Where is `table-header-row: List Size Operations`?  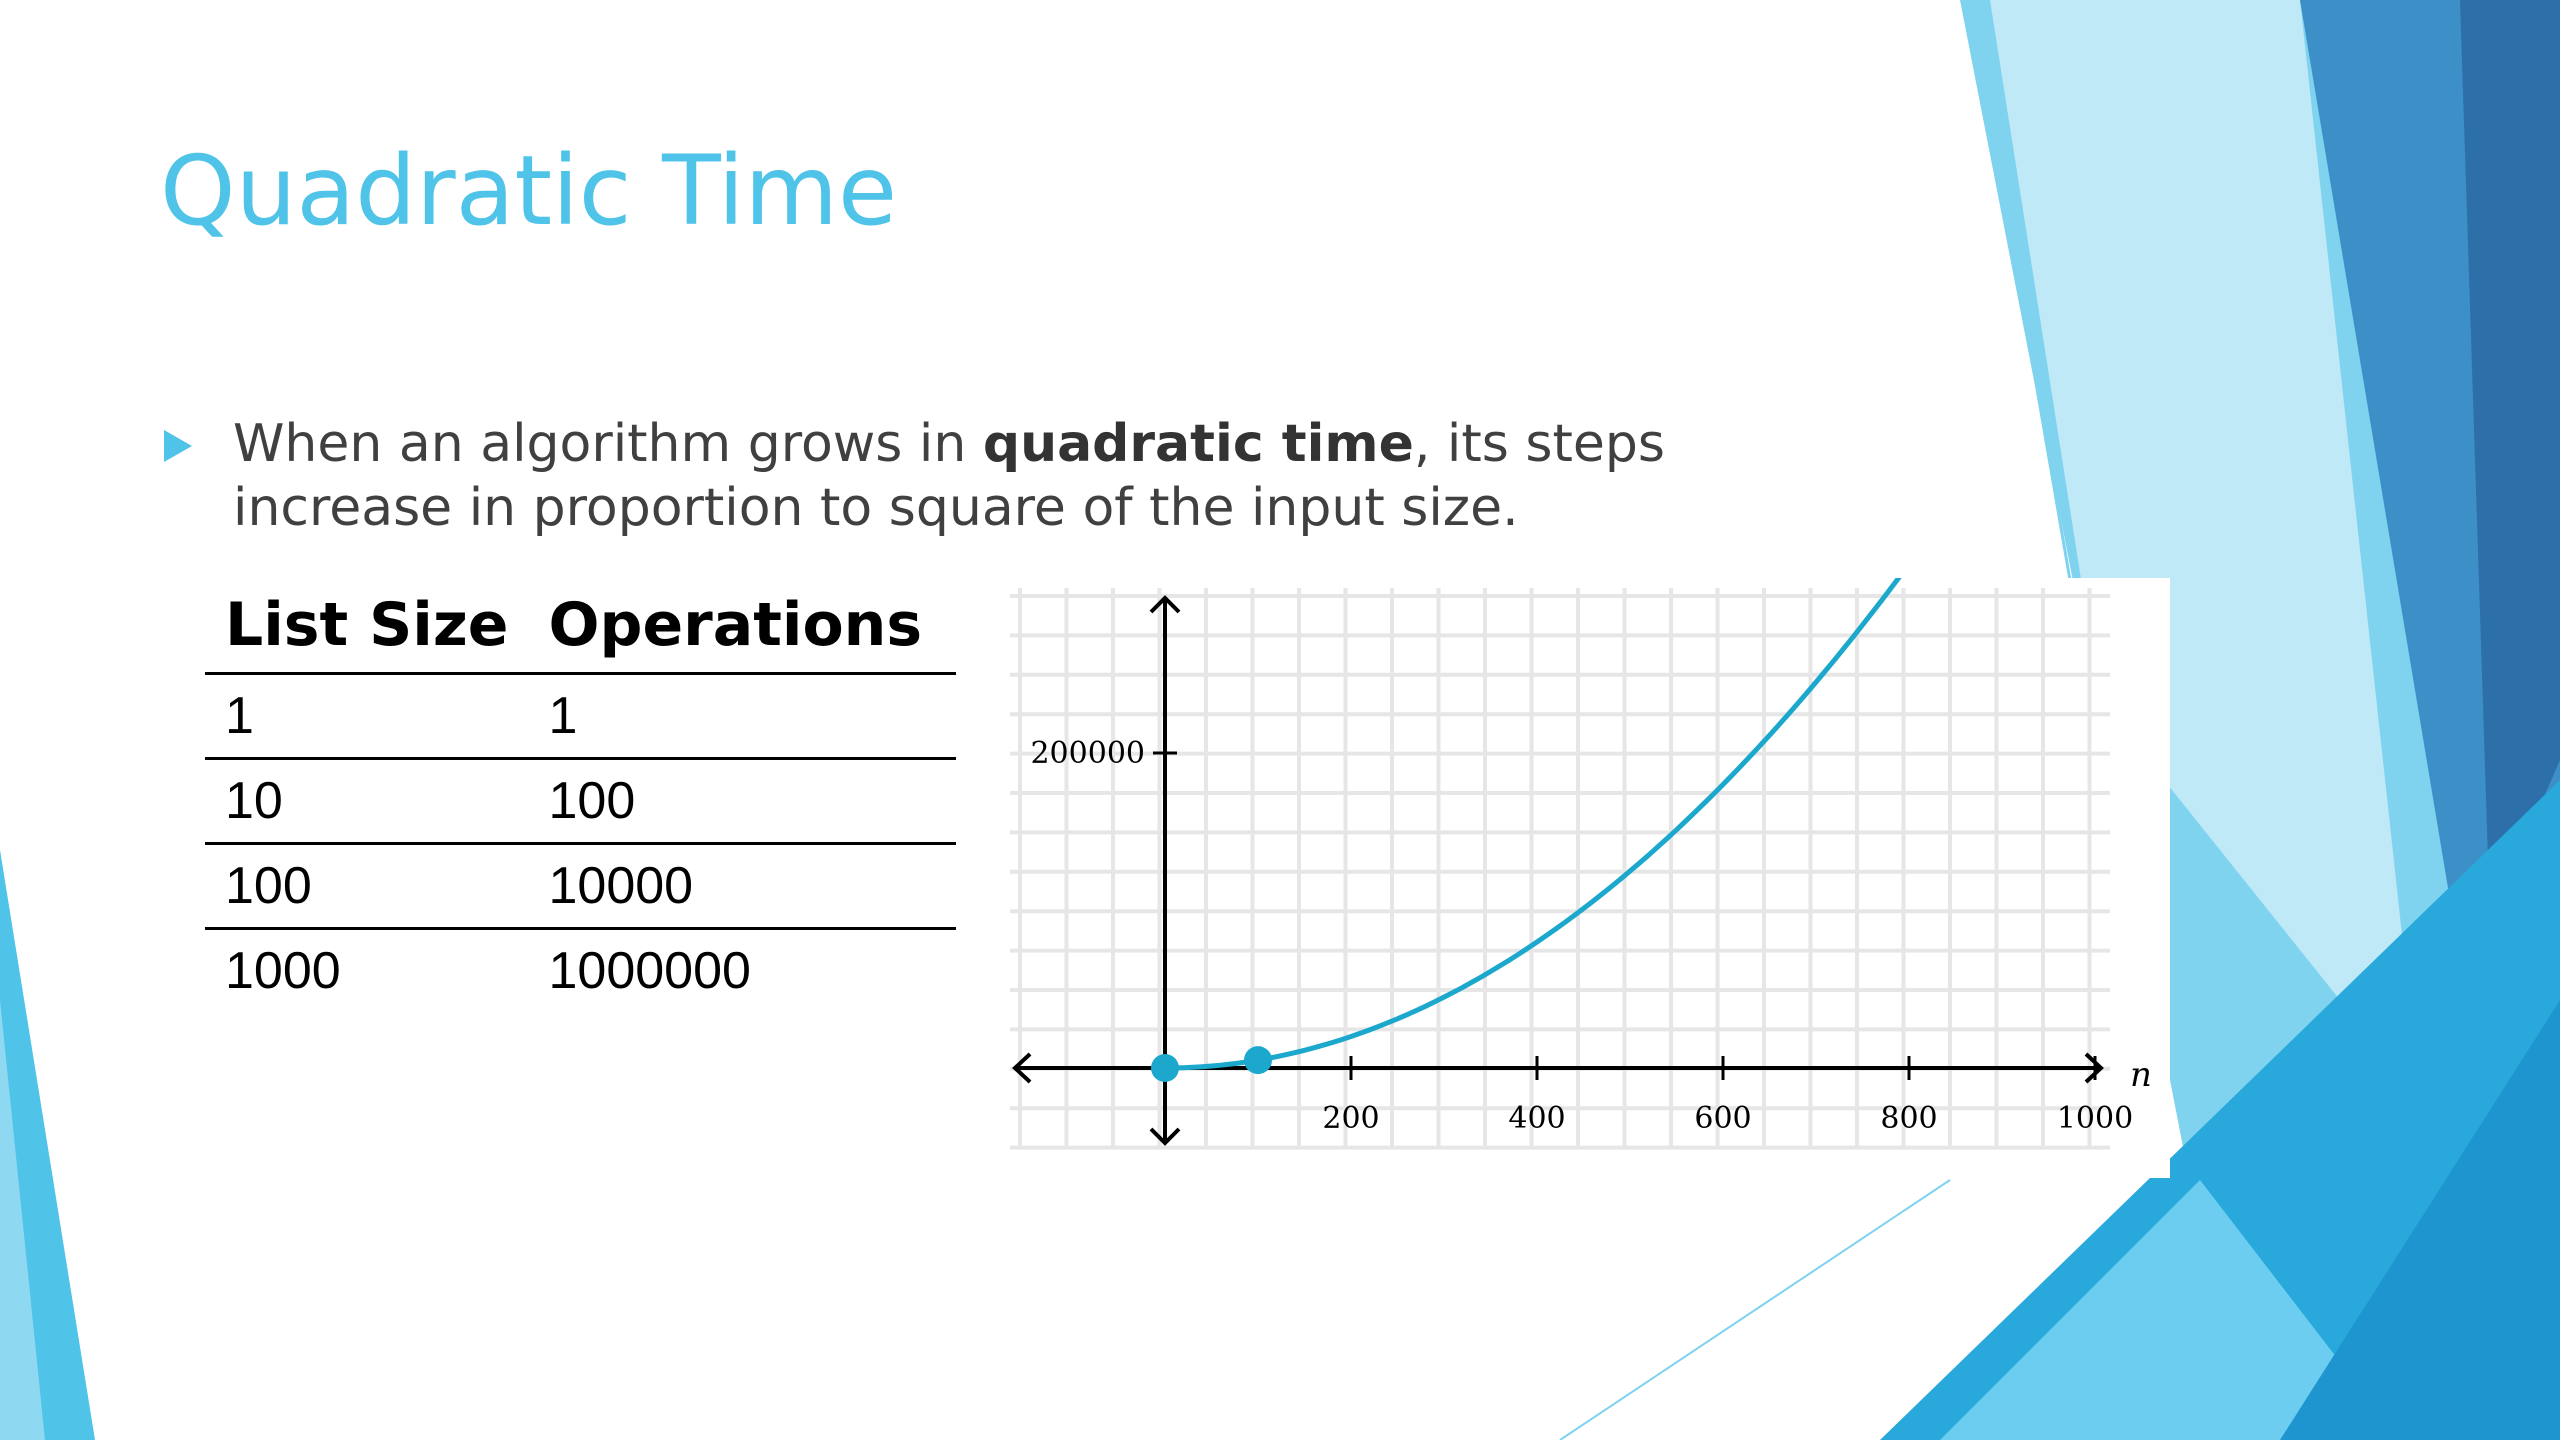 table-header-row: List Size Operations is located at coordinates (581, 627).